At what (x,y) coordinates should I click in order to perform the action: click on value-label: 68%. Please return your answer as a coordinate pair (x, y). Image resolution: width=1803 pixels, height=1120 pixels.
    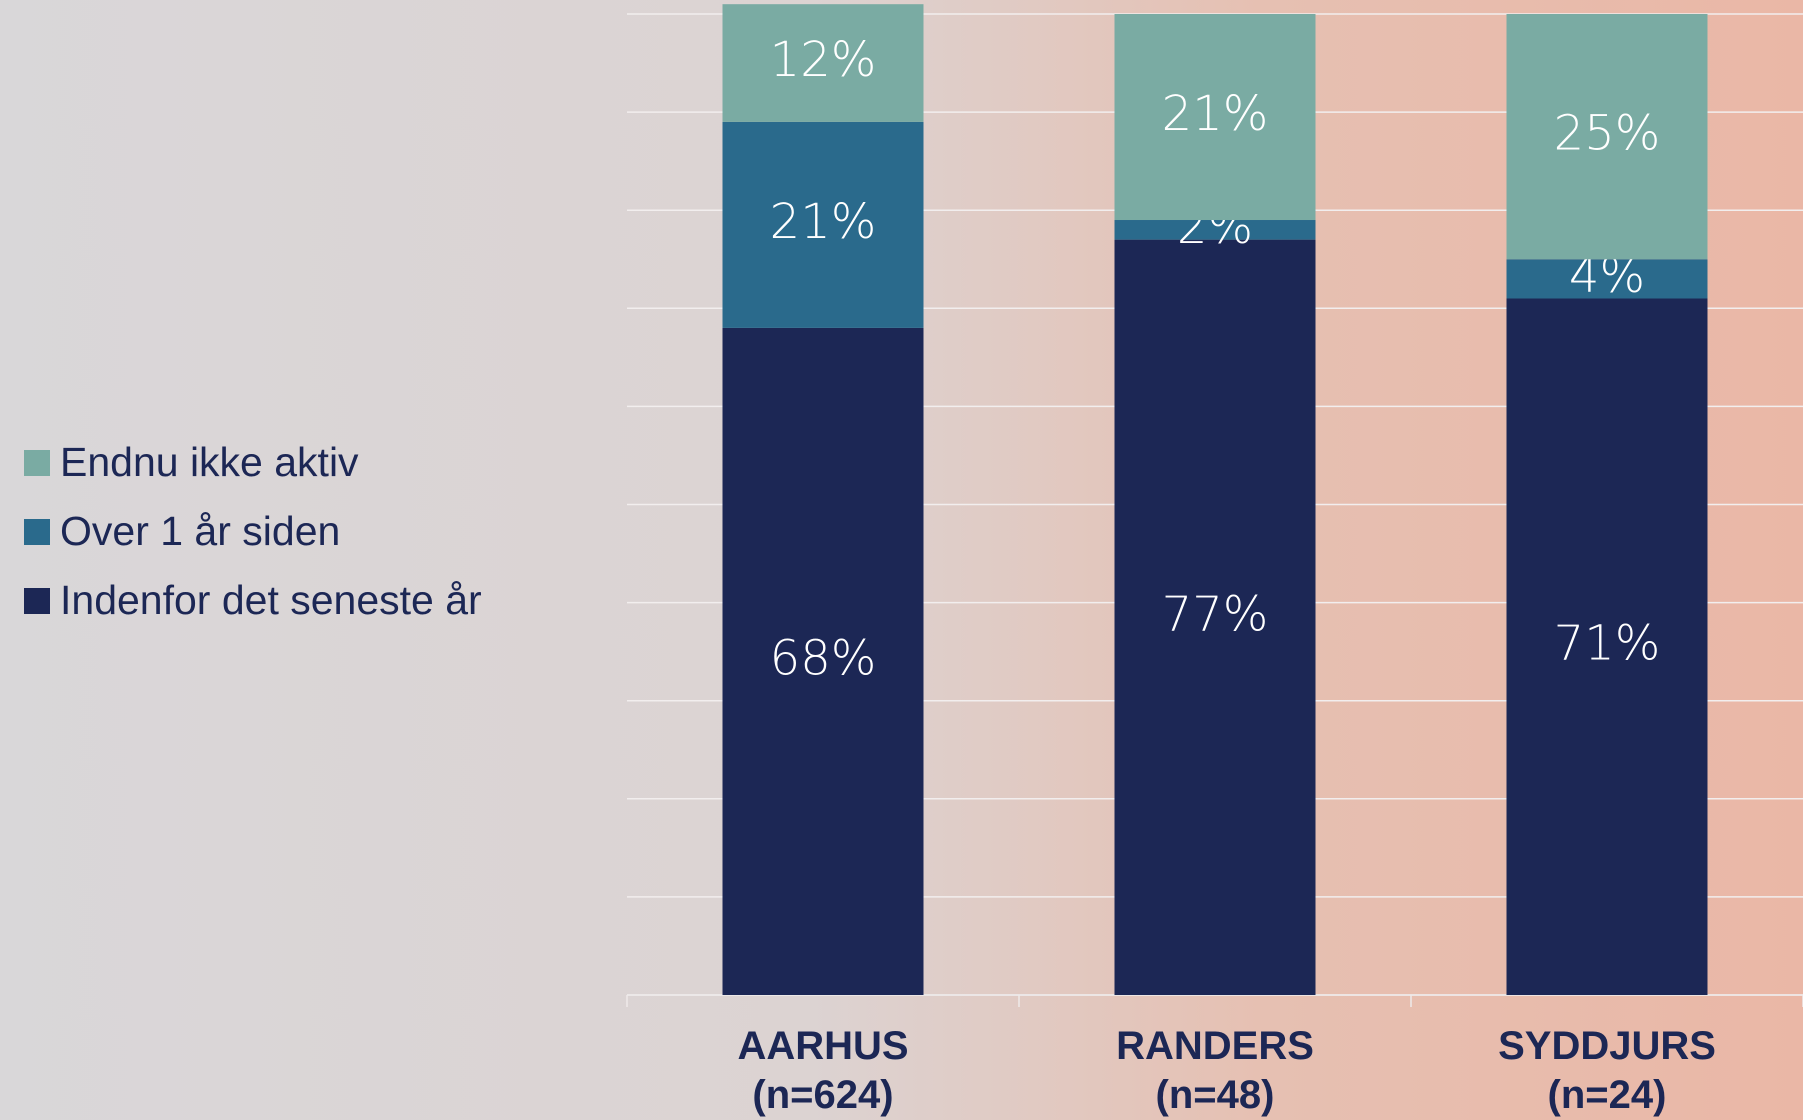
    Looking at the image, I should click on (823, 658).